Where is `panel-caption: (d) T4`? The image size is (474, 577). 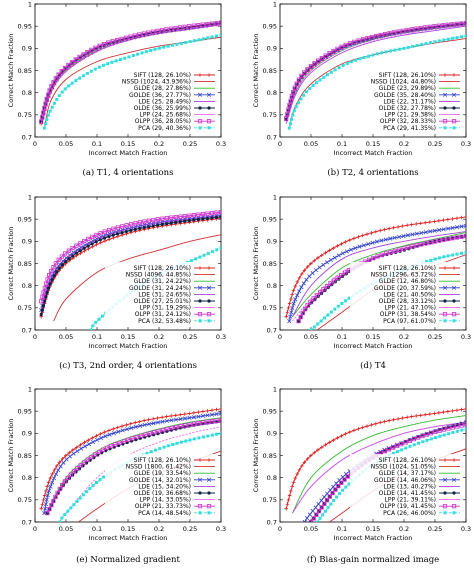
panel-caption: (d) T4 is located at coordinates (373, 365).